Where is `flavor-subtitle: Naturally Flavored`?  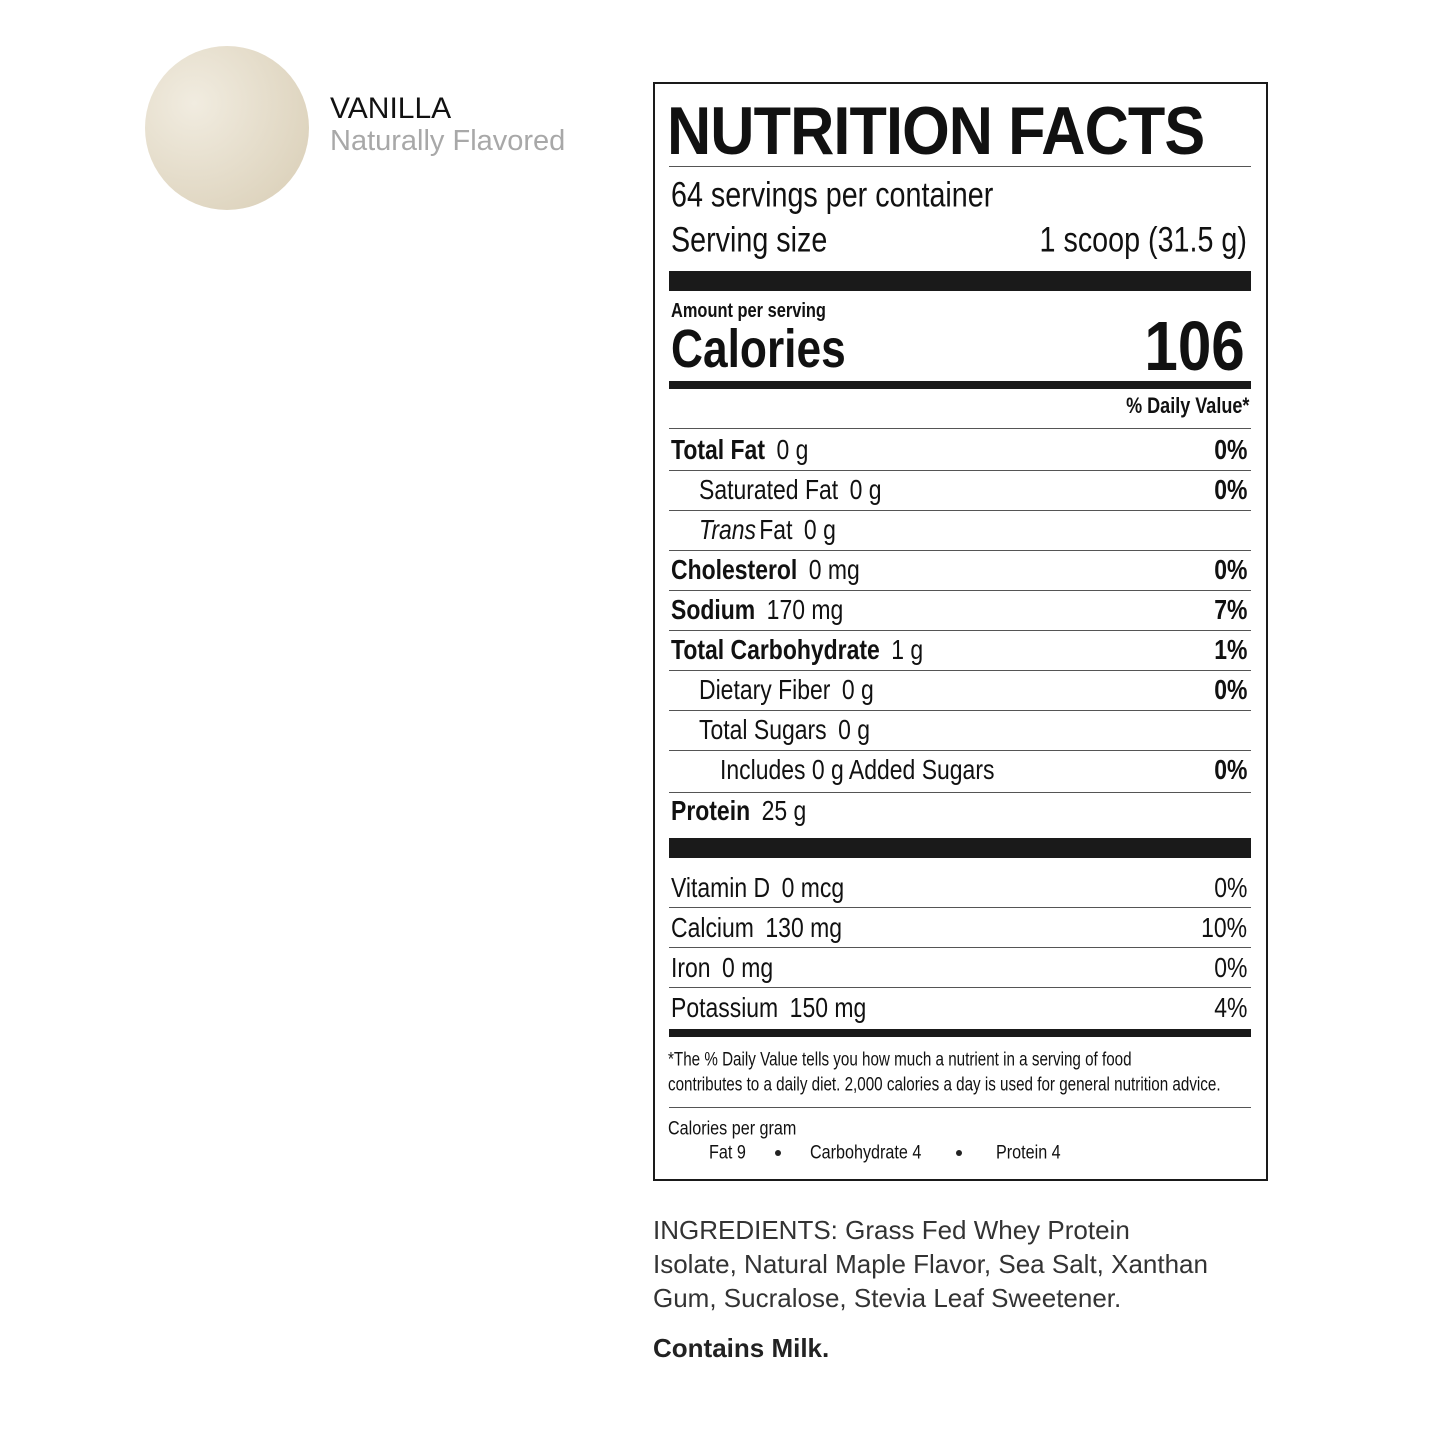 flavor-subtitle: Naturally Flavored is located at coordinates (448, 141).